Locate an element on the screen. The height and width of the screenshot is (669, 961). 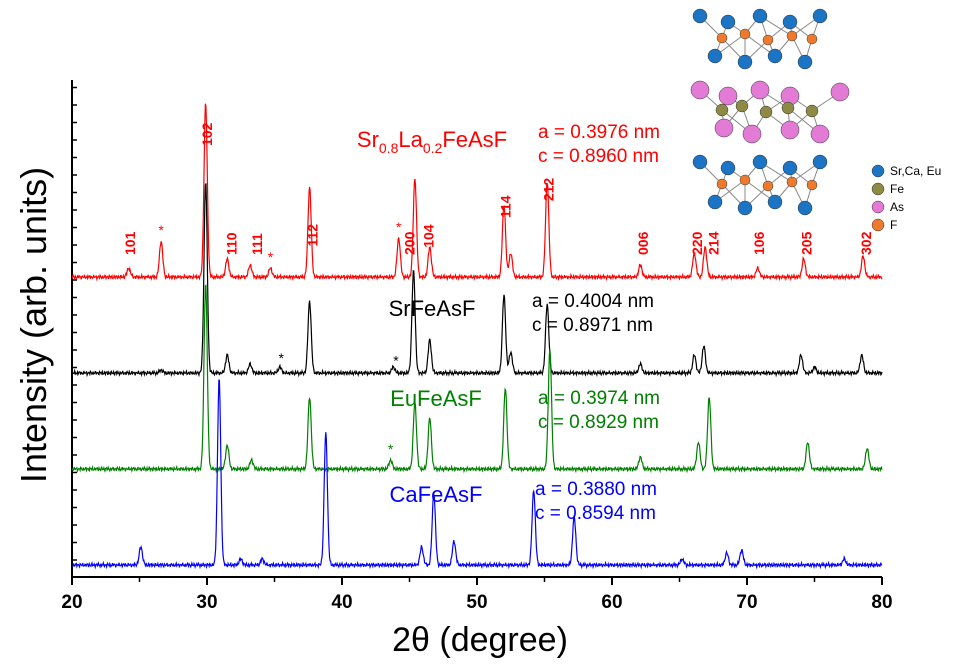
peak-label: 101 is located at coordinates (130, 243).